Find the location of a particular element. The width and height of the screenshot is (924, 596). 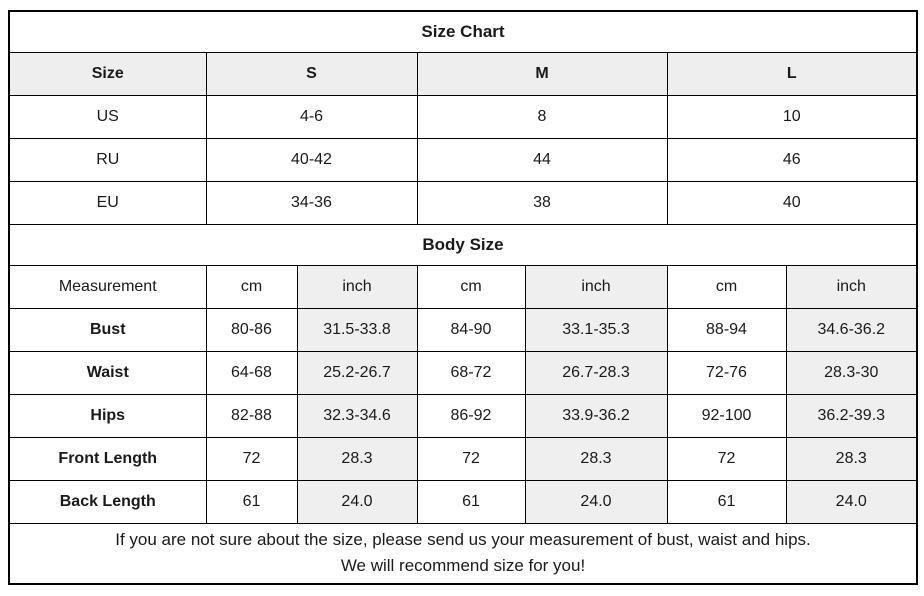

cm-value: 68-72 is located at coordinates (471, 372).